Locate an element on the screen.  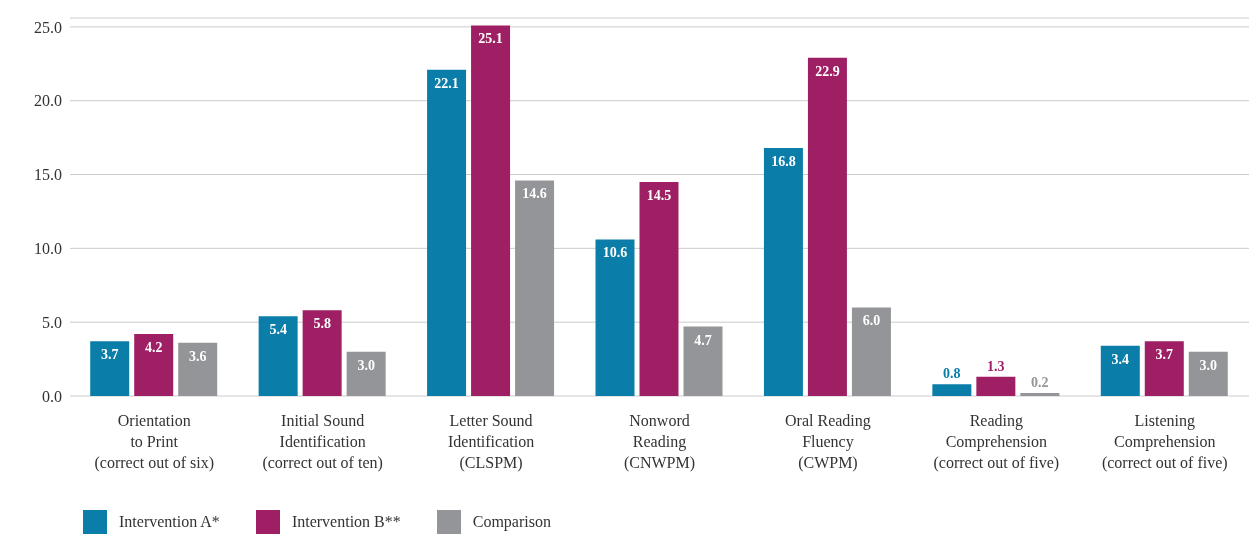
data-label: 25.1 is located at coordinates (490, 39).